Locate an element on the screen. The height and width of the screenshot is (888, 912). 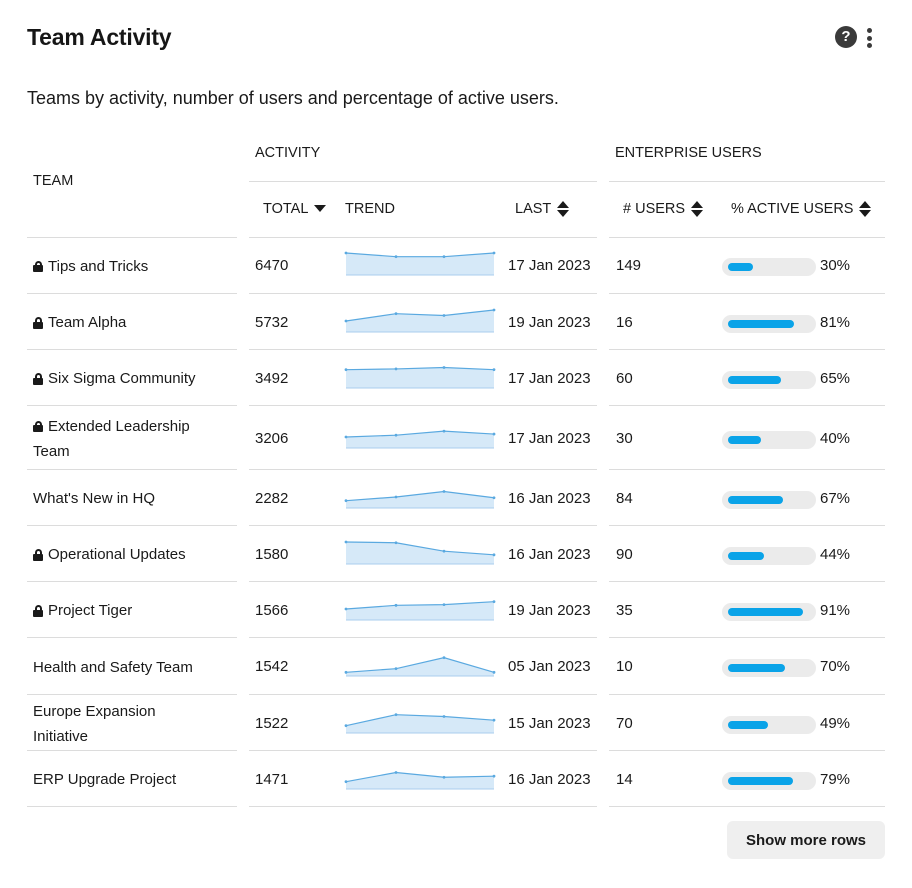
column-header-active-users: % ACTIVE USERS is located at coordinates (801, 209).